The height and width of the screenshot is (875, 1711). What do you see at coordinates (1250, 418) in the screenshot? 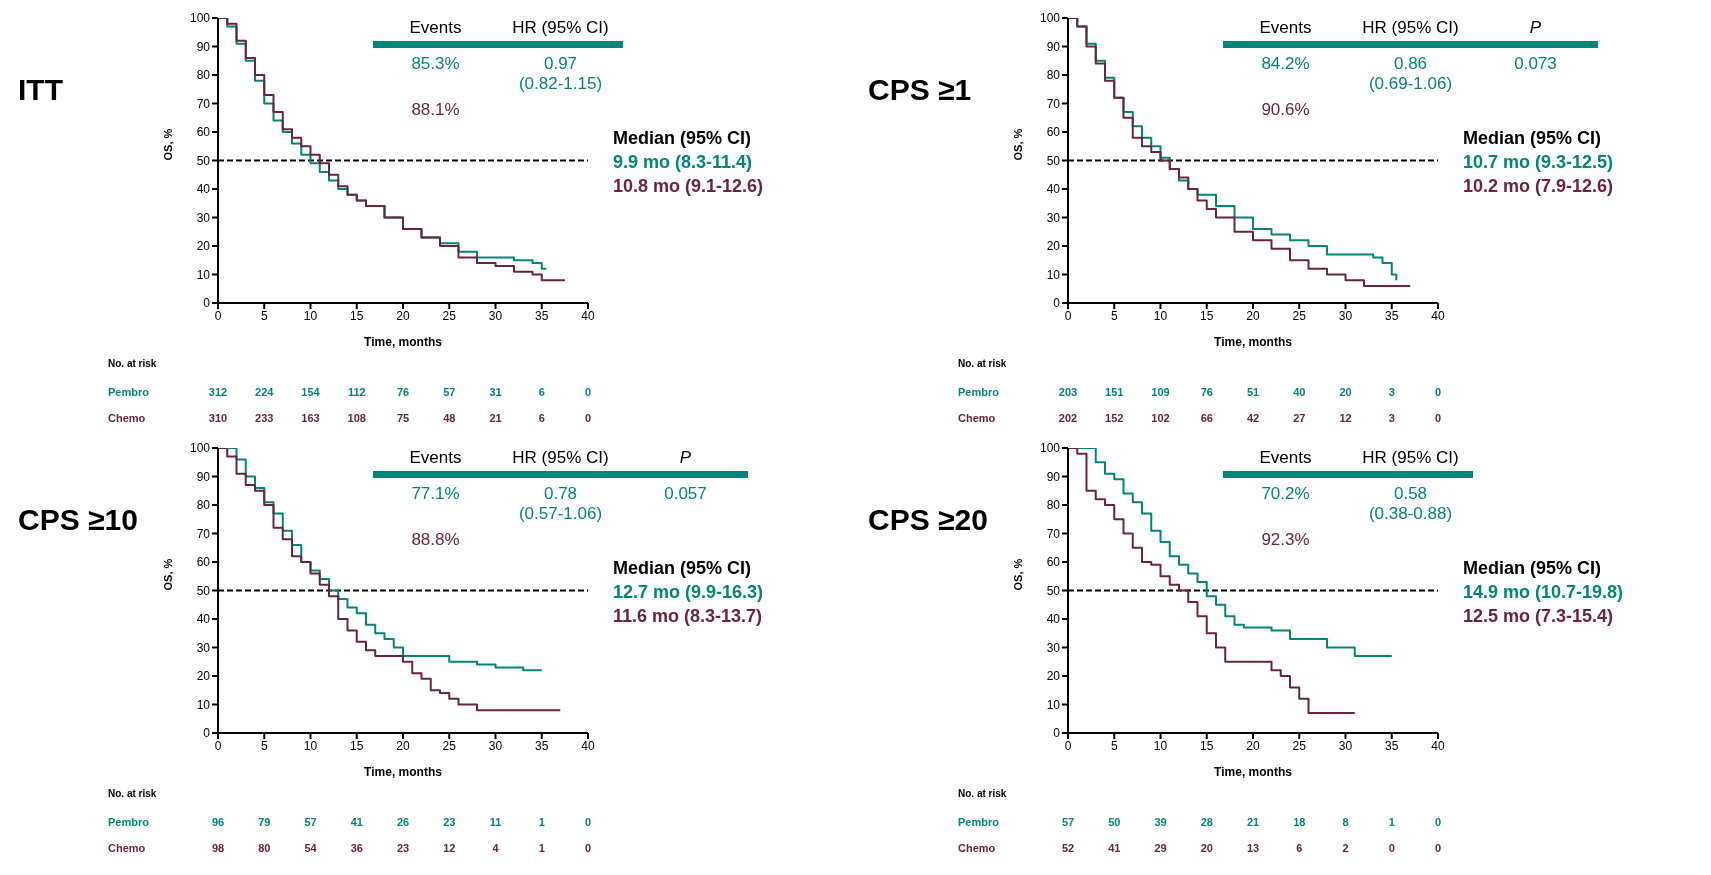
I see `text: 202 152 102 66 42 27 12 3 0` at bounding box center [1250, 418].